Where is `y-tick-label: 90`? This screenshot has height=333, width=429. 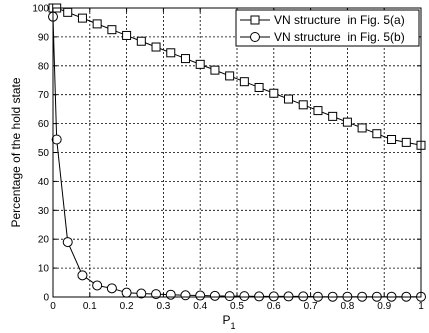
y-tick-label: 90 is located at coordinates (44, 37).